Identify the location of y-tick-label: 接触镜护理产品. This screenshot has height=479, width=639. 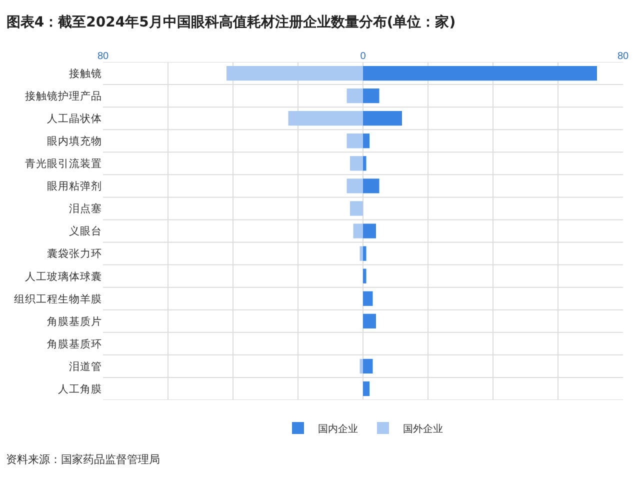
(63, 95).